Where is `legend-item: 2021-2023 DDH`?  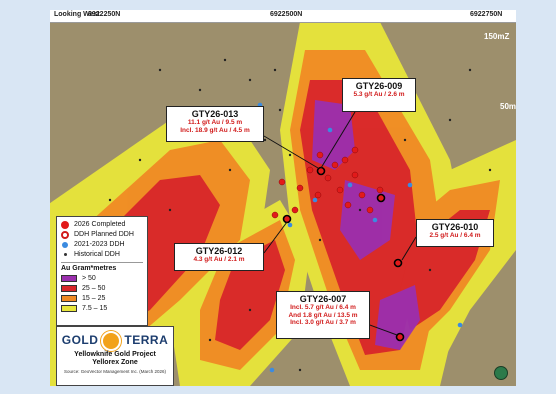
legend-item: 2021-2023 DDH is located at coordinates (102, 244).